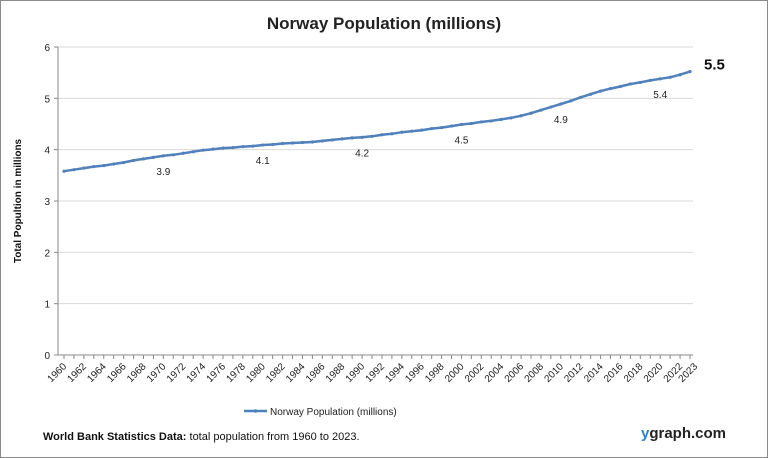 The width and height of the screenshot is (768, 458). I want to click on data-label: 3.9, so click(163, 172).